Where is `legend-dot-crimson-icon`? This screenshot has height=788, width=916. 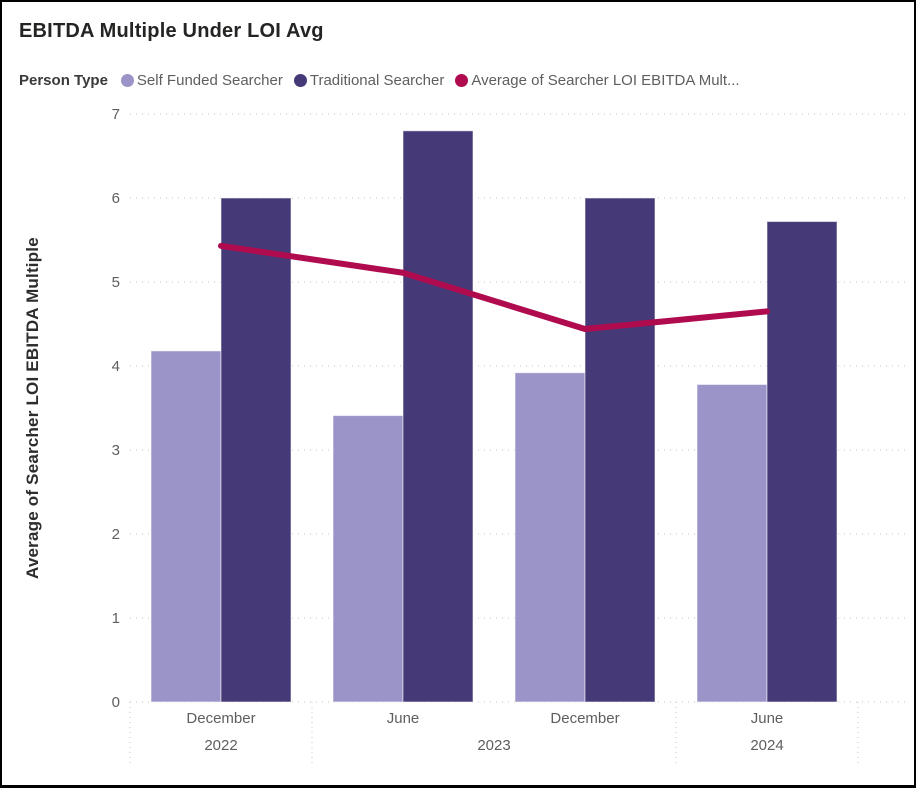 legend-dot-crimson-icon is located at coordinates (462, 80).